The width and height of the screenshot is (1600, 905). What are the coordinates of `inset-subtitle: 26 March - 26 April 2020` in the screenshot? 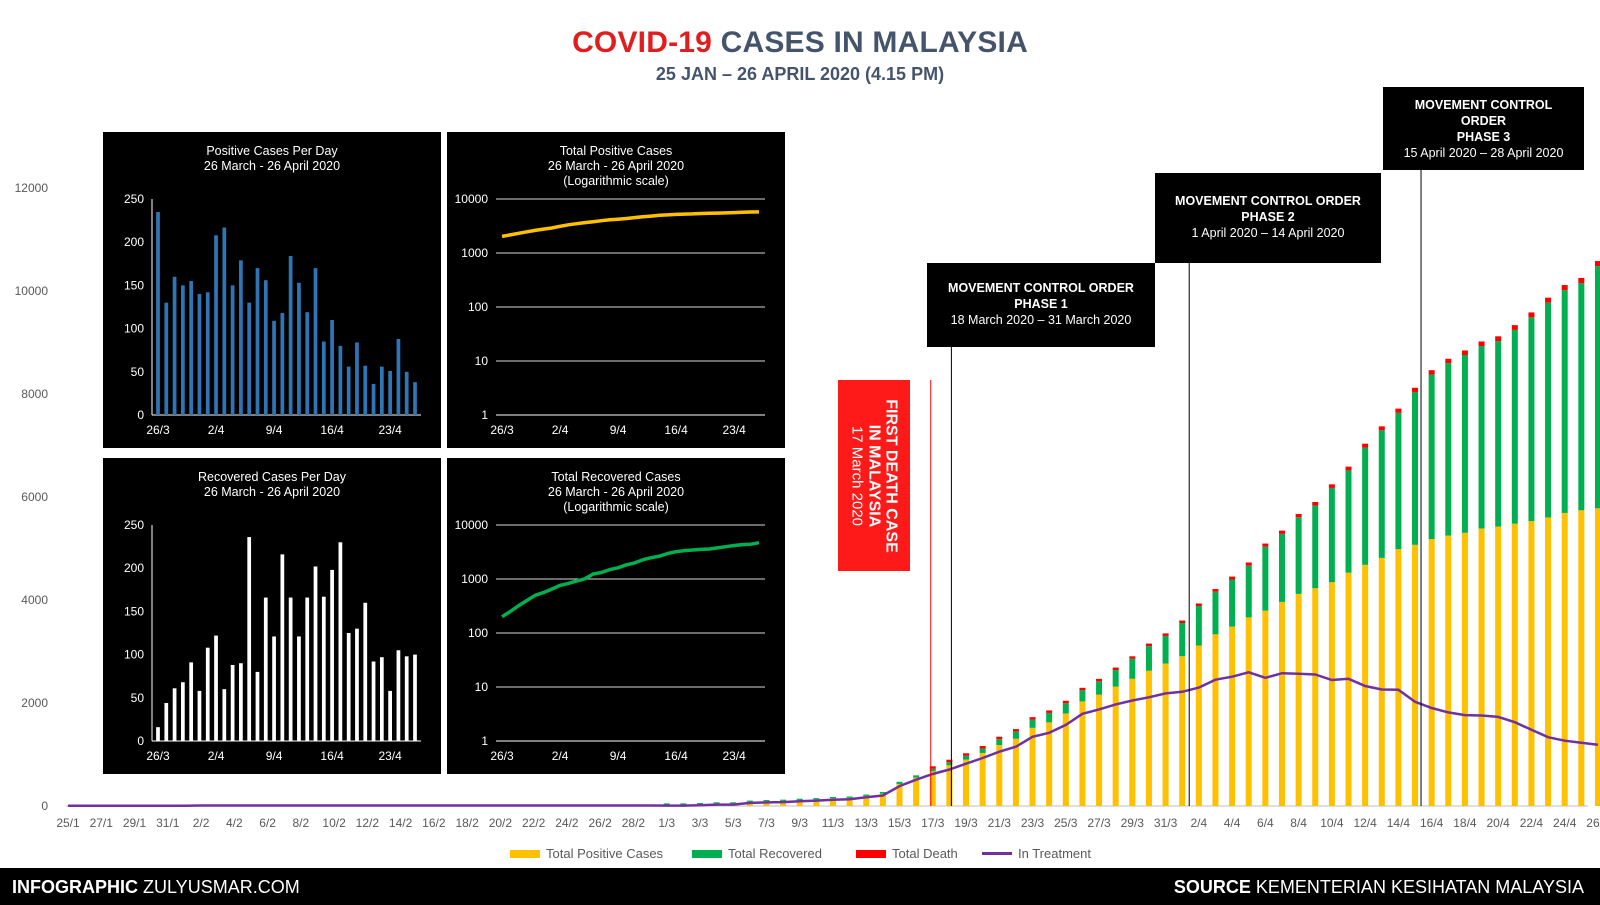 It's located at (616, 492).